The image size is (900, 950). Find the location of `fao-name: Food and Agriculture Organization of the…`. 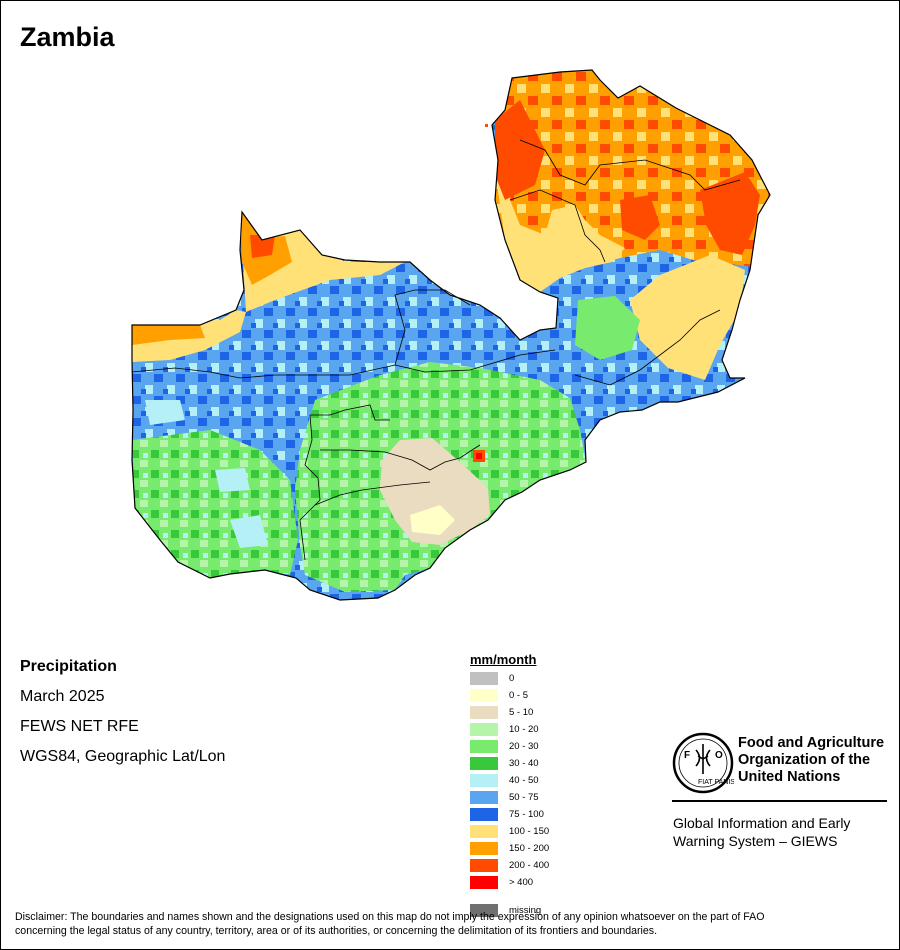

fao-name: Food and Agriculture Organization of the… is located at coordinates (818, 760).